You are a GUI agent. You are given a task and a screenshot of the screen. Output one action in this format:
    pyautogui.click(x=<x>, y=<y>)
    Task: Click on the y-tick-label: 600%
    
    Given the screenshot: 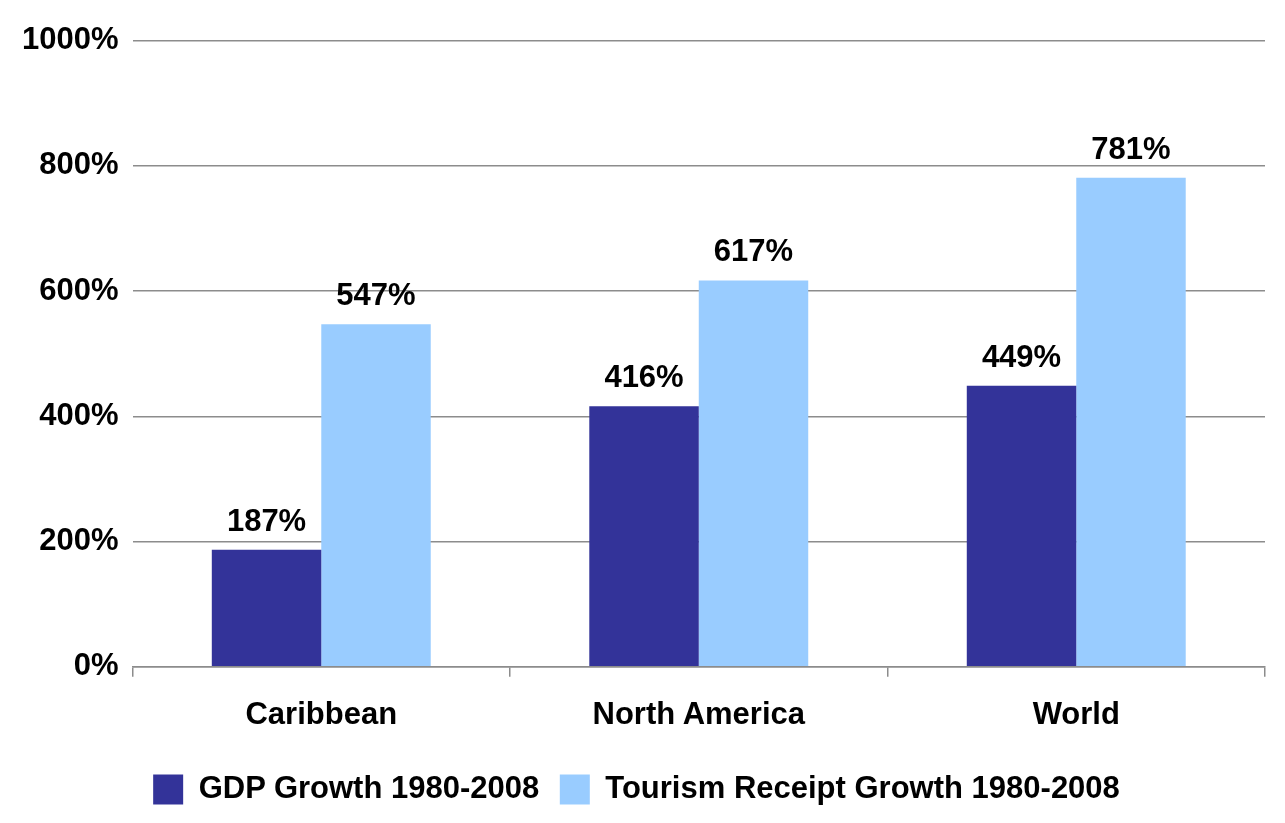 What is the action you would take?
    pyautogui.click(x=79, y=289)
    